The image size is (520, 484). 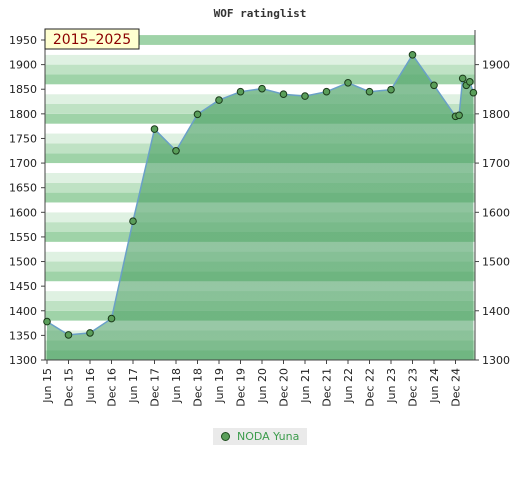 What do you see at coordinates (225, 436) in the screenshot?
I see `legend-marker-icon` at bounding box center [225, 436].